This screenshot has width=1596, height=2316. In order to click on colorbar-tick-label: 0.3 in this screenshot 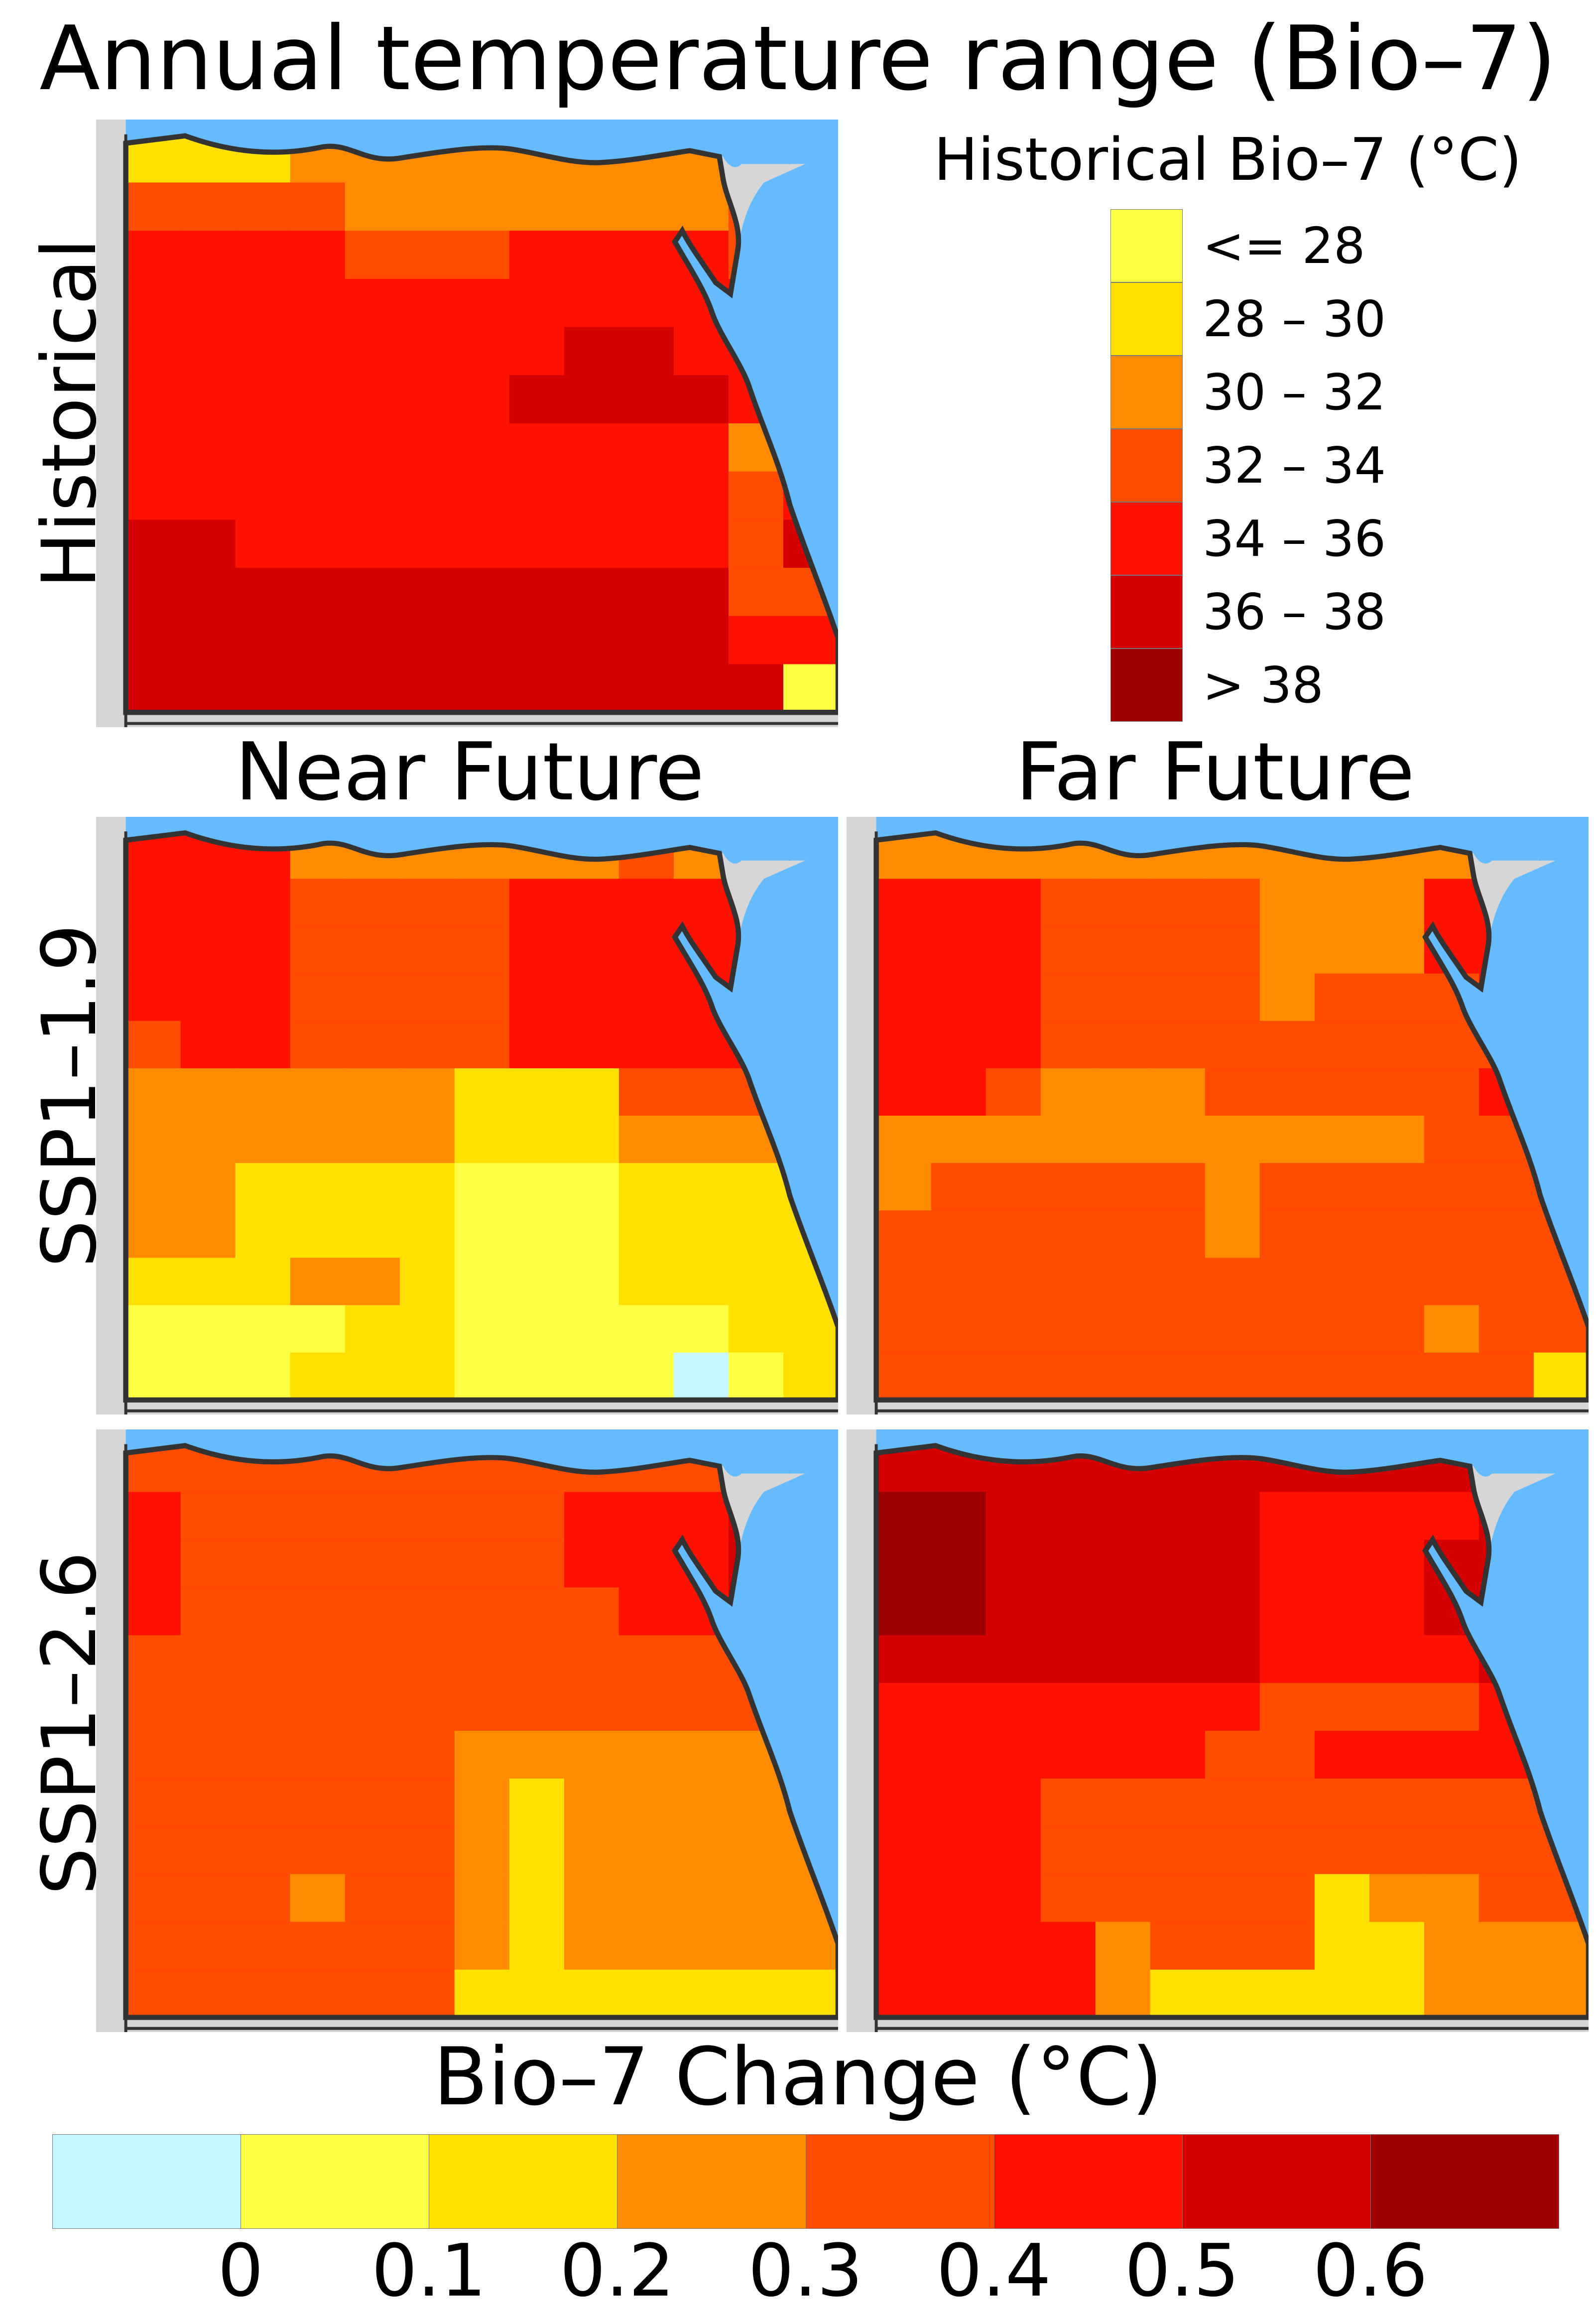, I will do `click(805, 2271)`.